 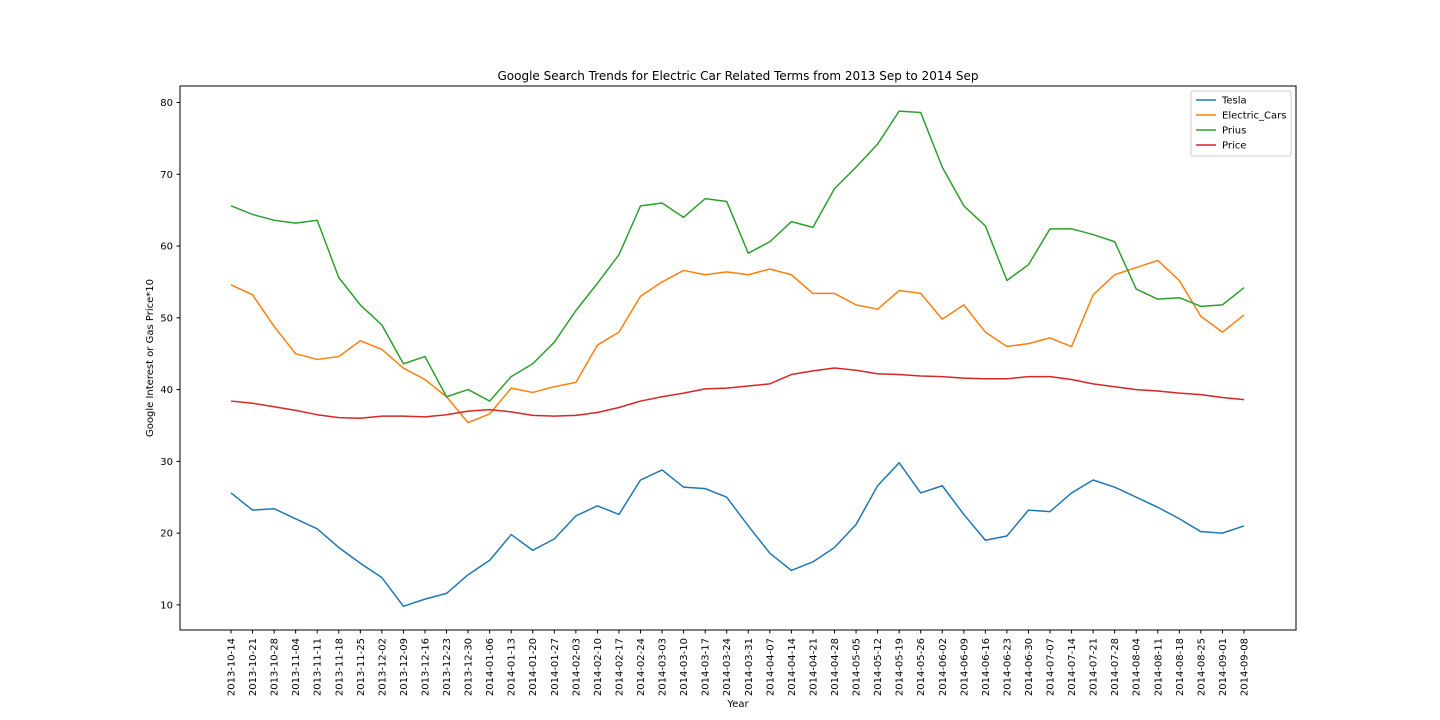 I want to click on x-tick-label: 2013-10-28, so click(x=275, y=667).